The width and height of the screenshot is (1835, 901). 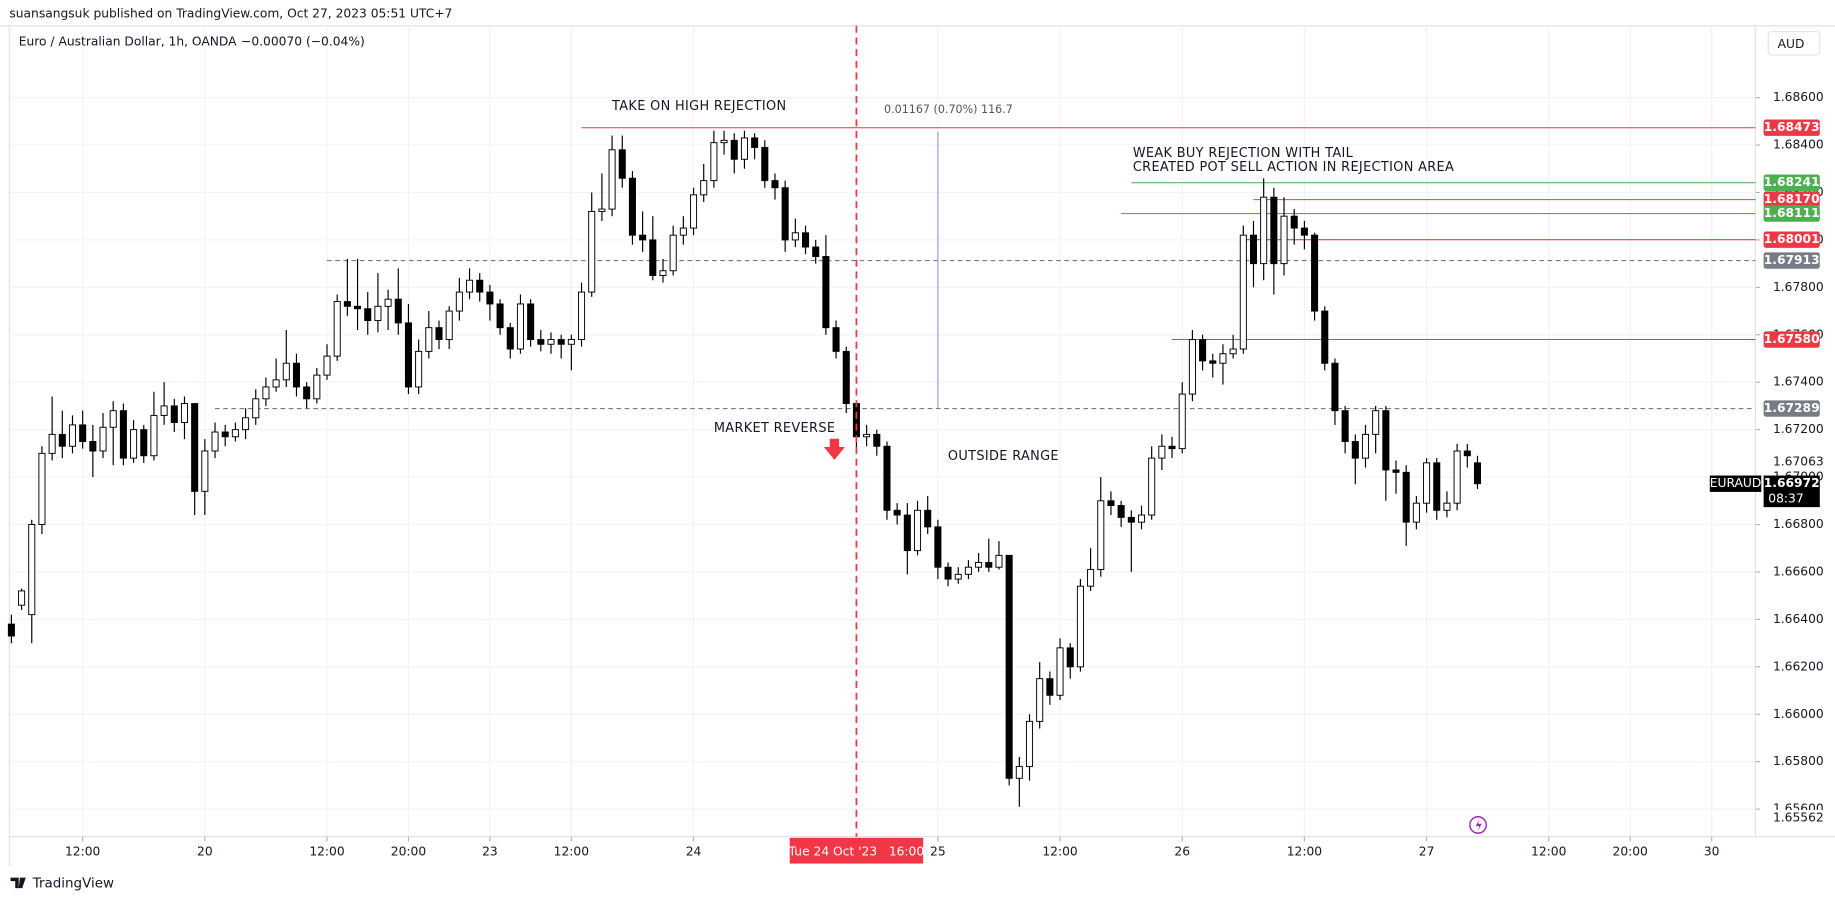 I want to click on x-tick-label: 20:00, so click(x=408, y=851).